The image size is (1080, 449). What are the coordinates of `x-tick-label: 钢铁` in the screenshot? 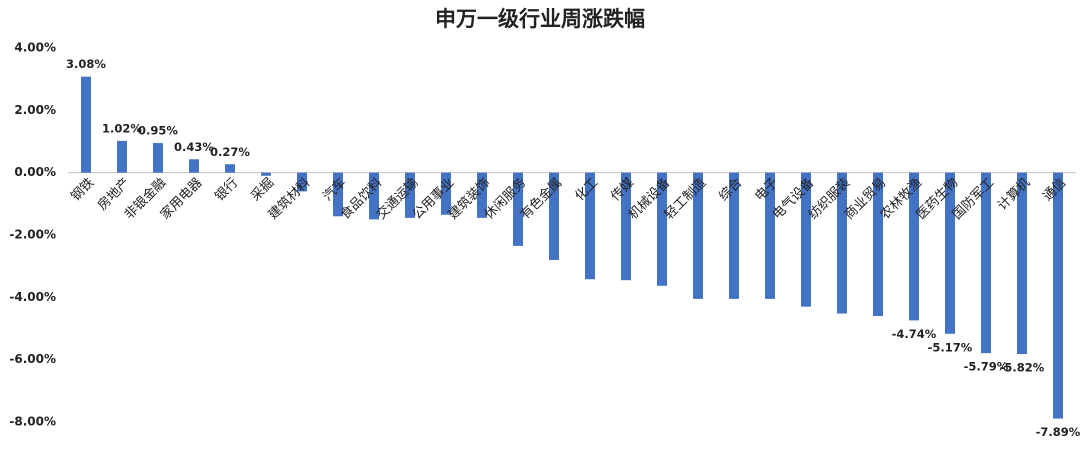 It's located at (82, 189).